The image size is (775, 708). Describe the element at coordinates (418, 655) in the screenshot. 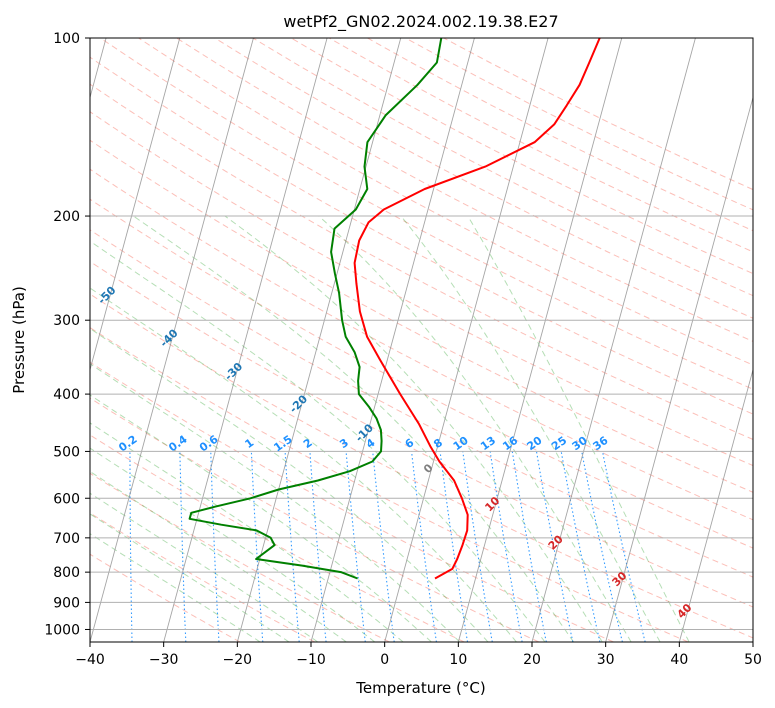

I see `x-axis: −40 −30 −20 −10 0 10 20 30 40 50` at that location.